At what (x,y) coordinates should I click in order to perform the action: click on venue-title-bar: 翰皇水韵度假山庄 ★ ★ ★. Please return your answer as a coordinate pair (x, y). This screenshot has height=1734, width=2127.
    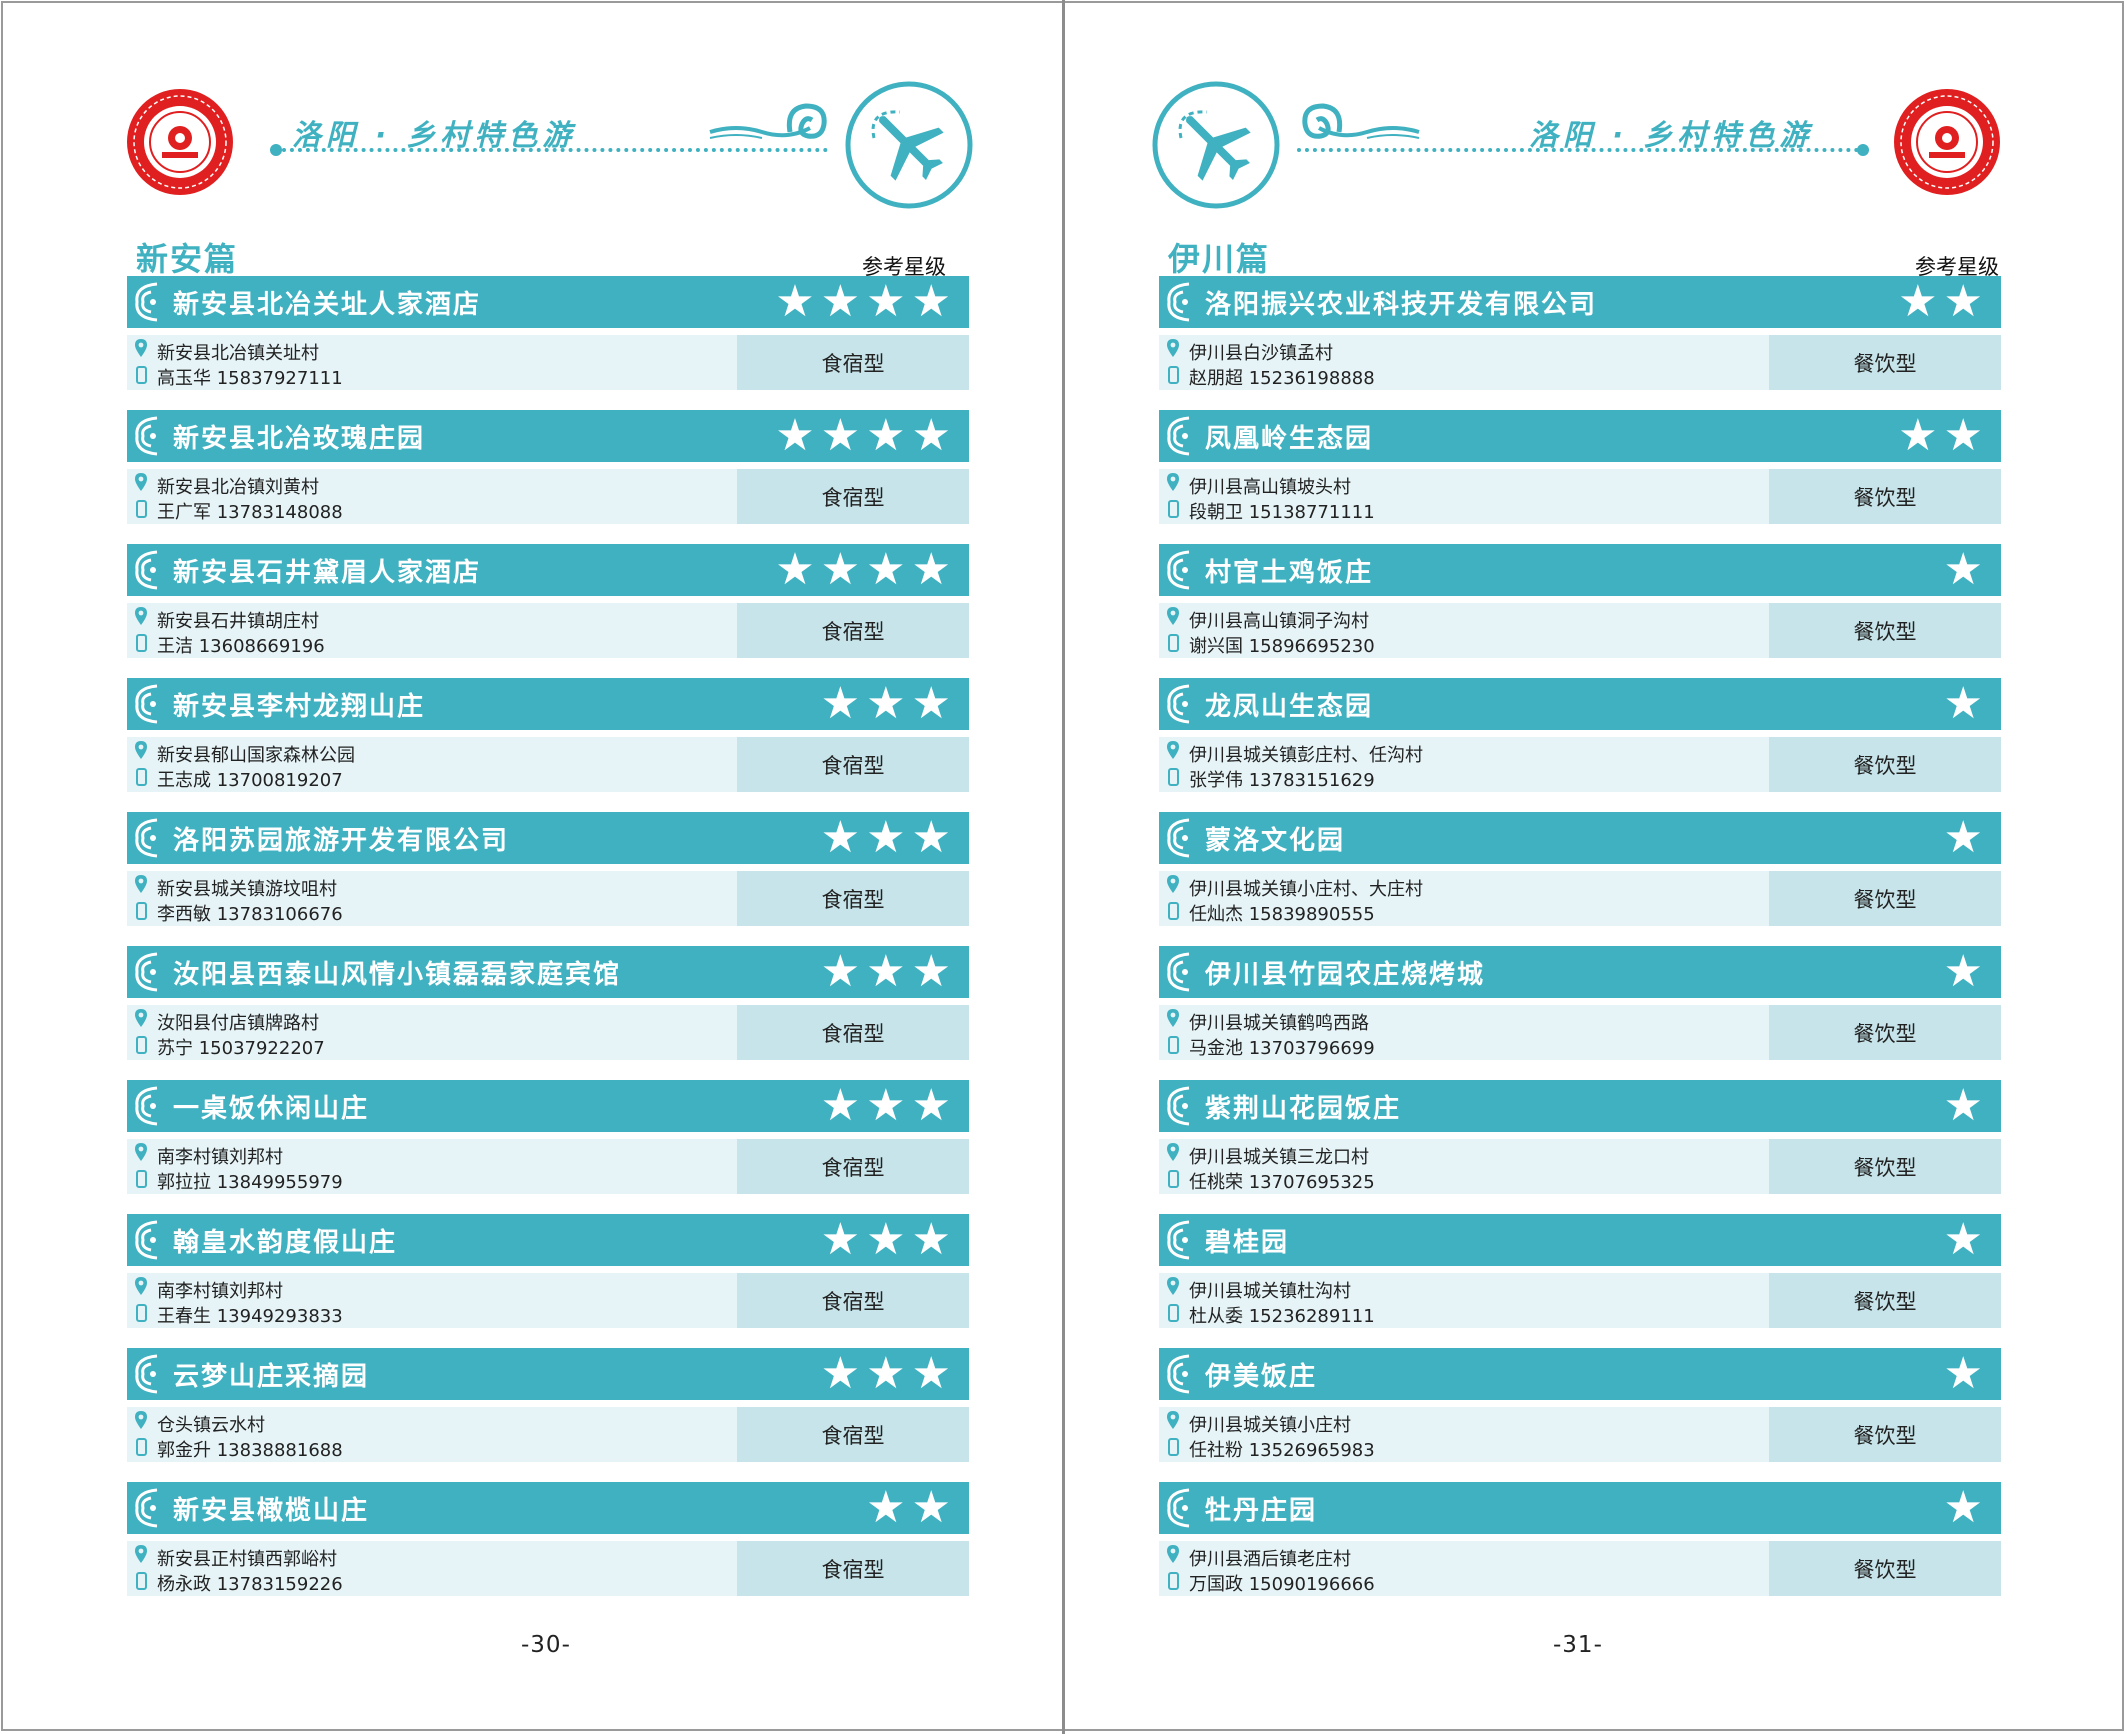
    Looking at the image, I should click on (548, 1240).